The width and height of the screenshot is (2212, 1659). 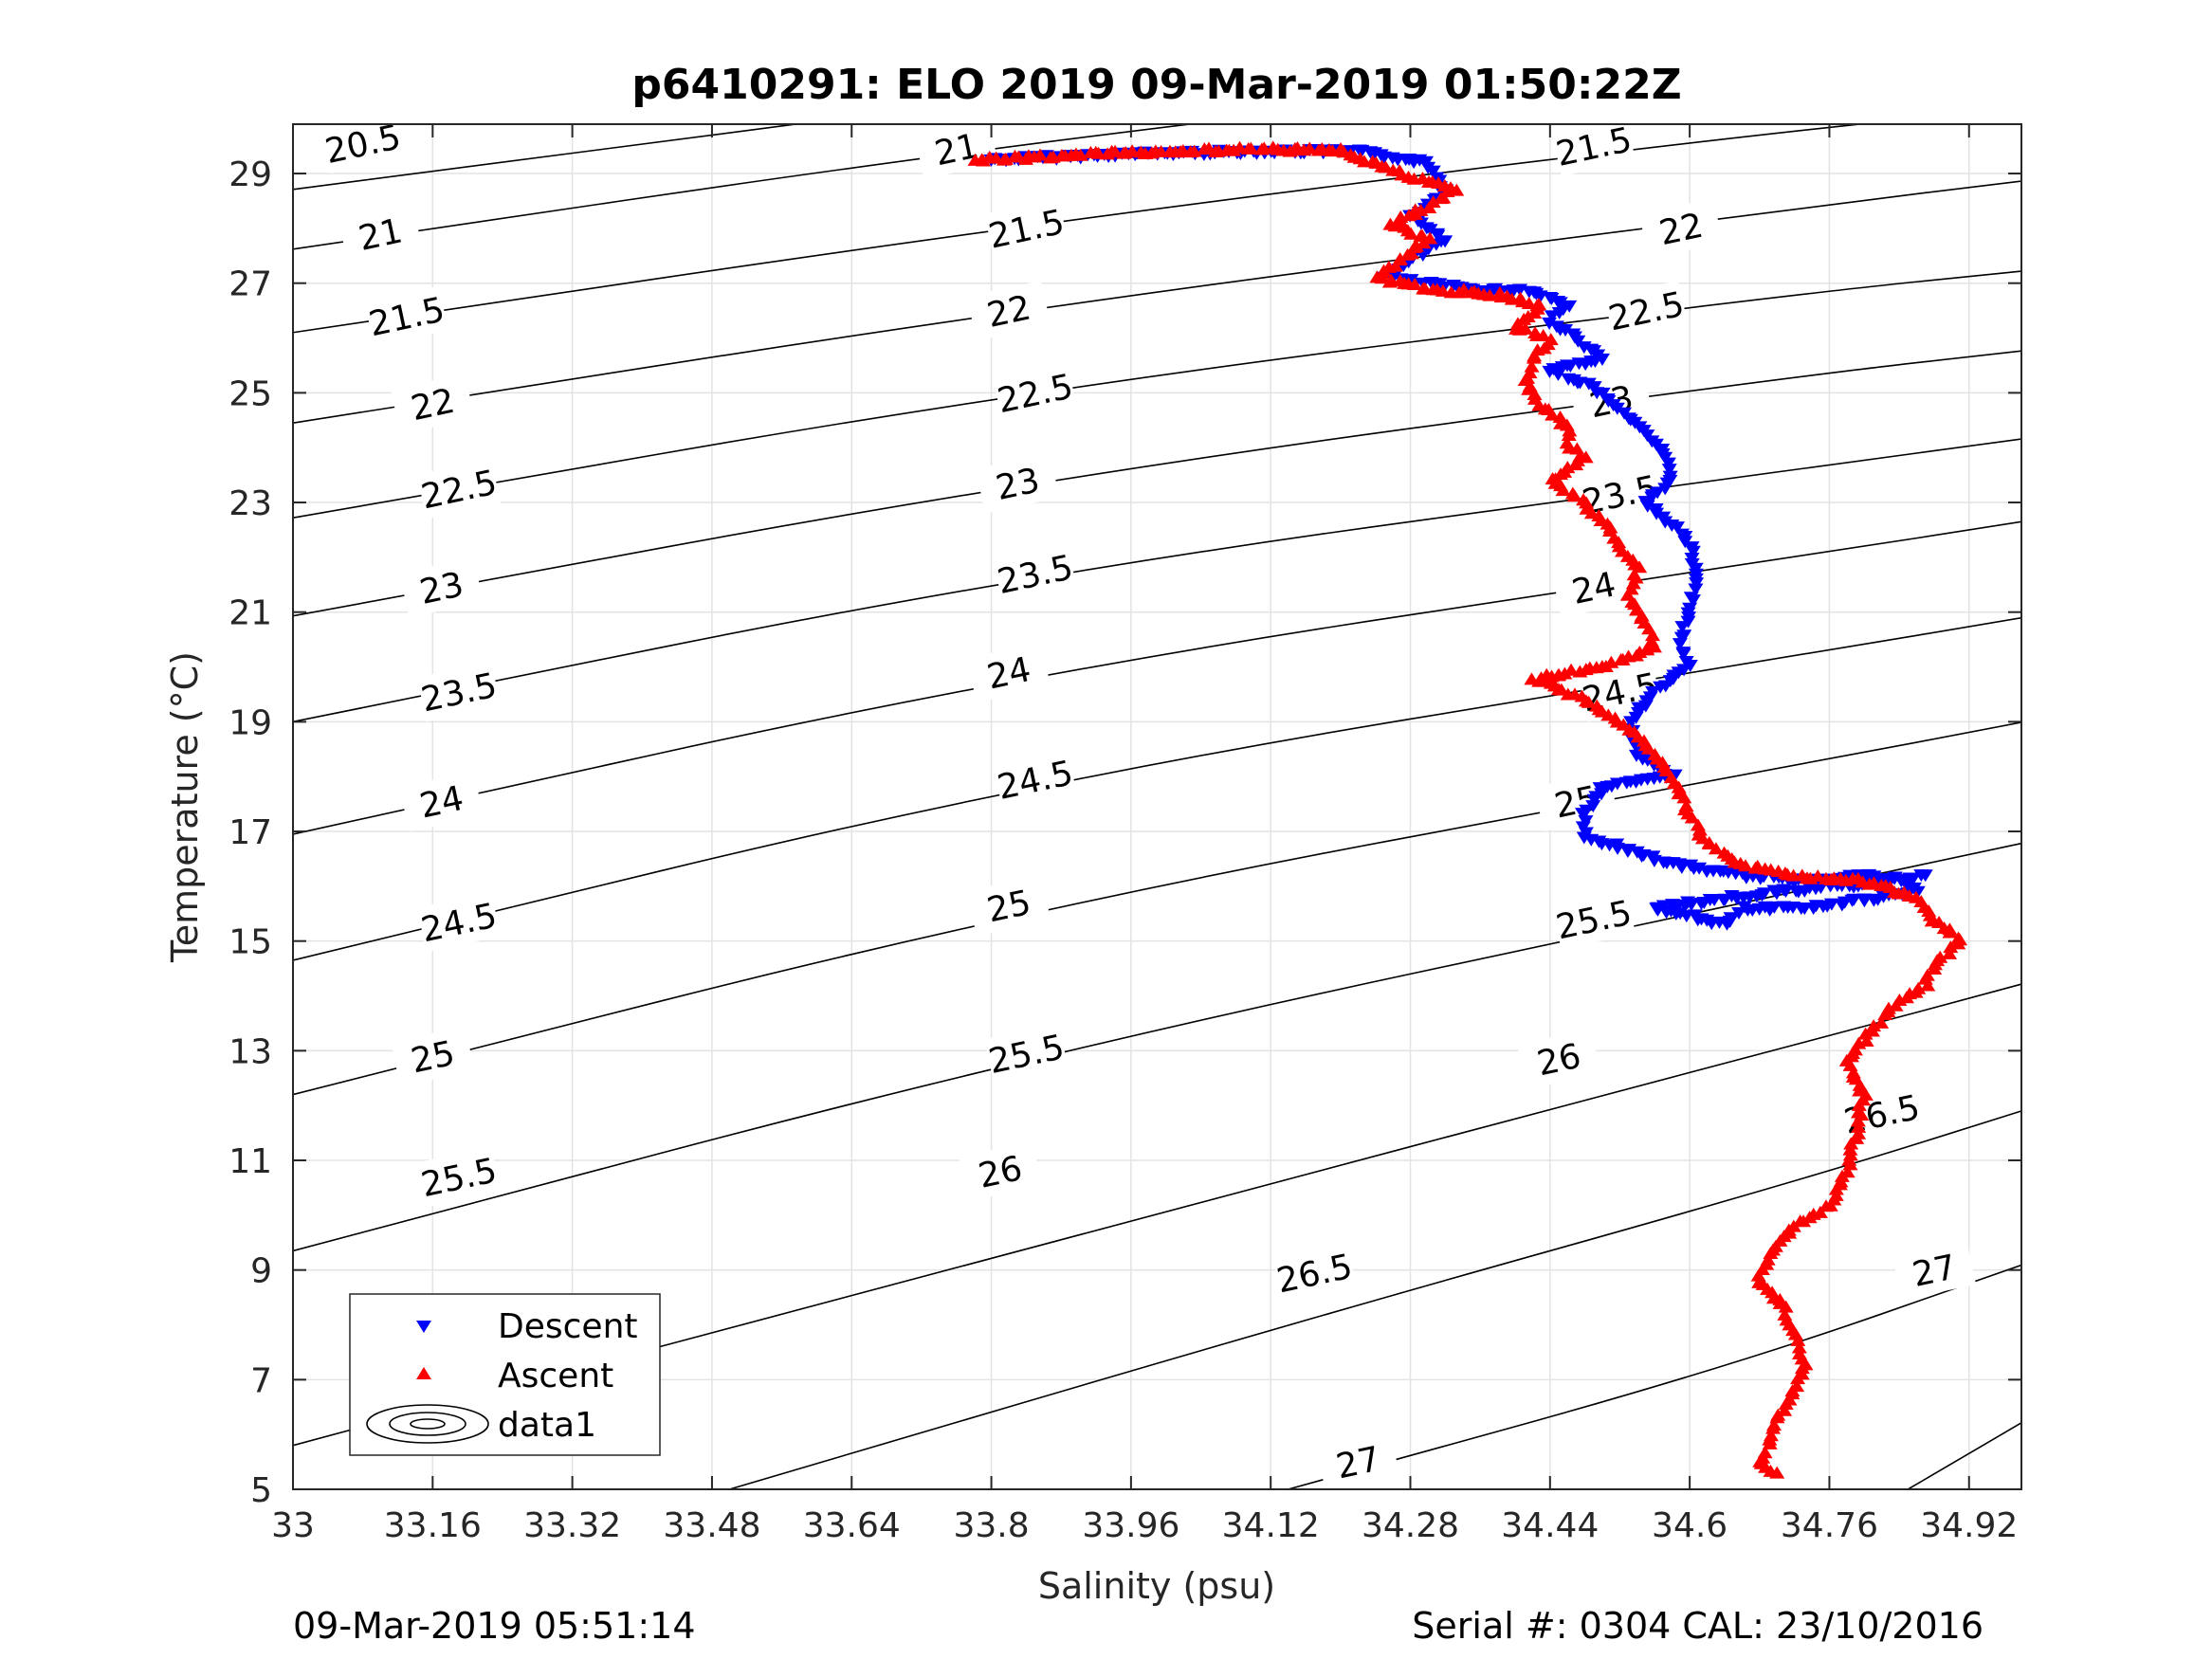 What do you see at coordinates (261, 1490) in the screenshot?
I see `y-tick-label: 5` at bounding box center [261, 1490].